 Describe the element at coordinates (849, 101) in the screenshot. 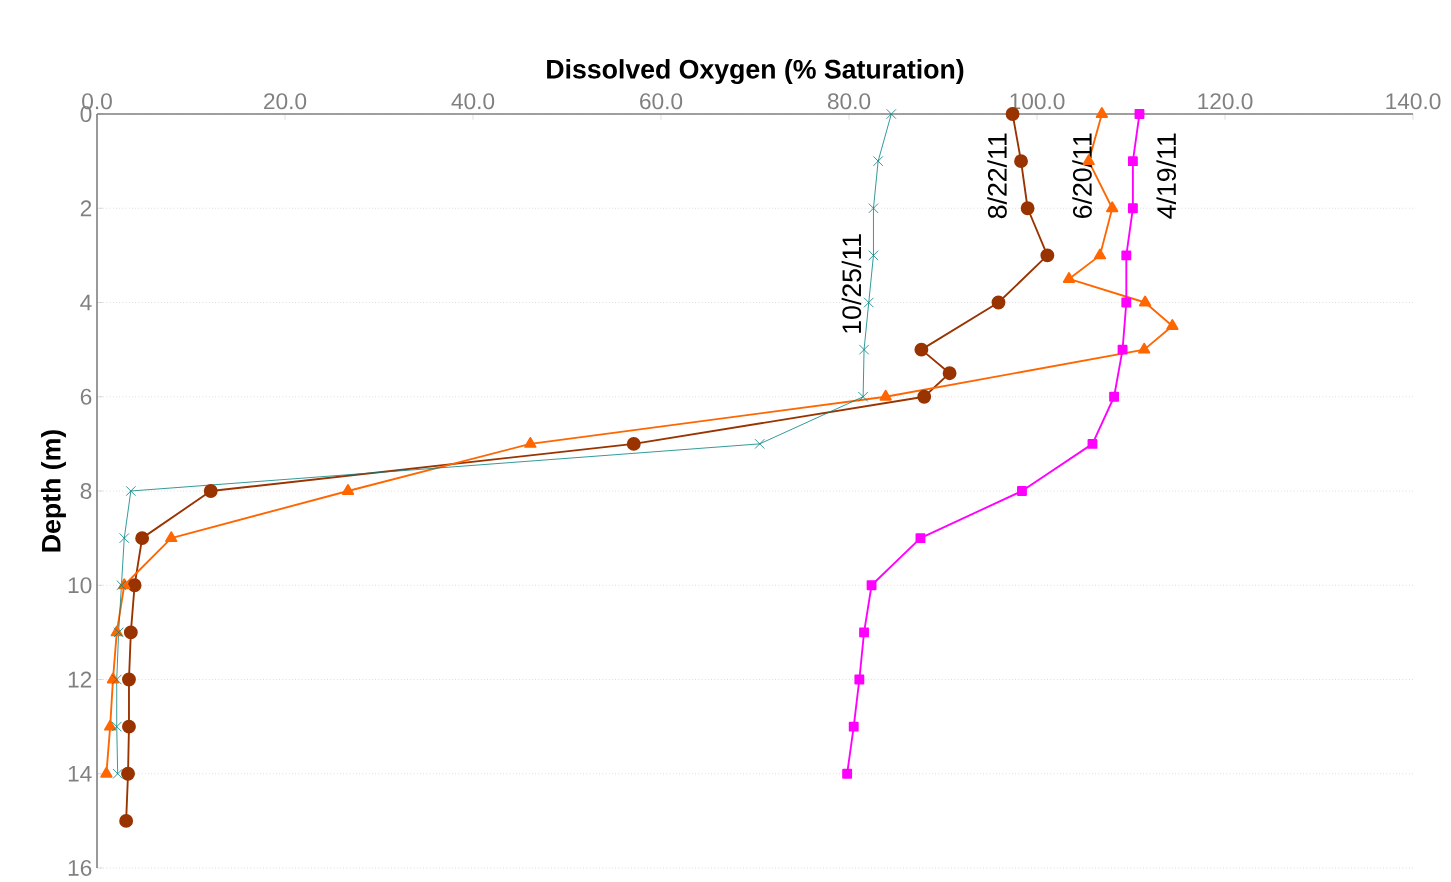

I see `x-tick-label: 80.0` at that location.